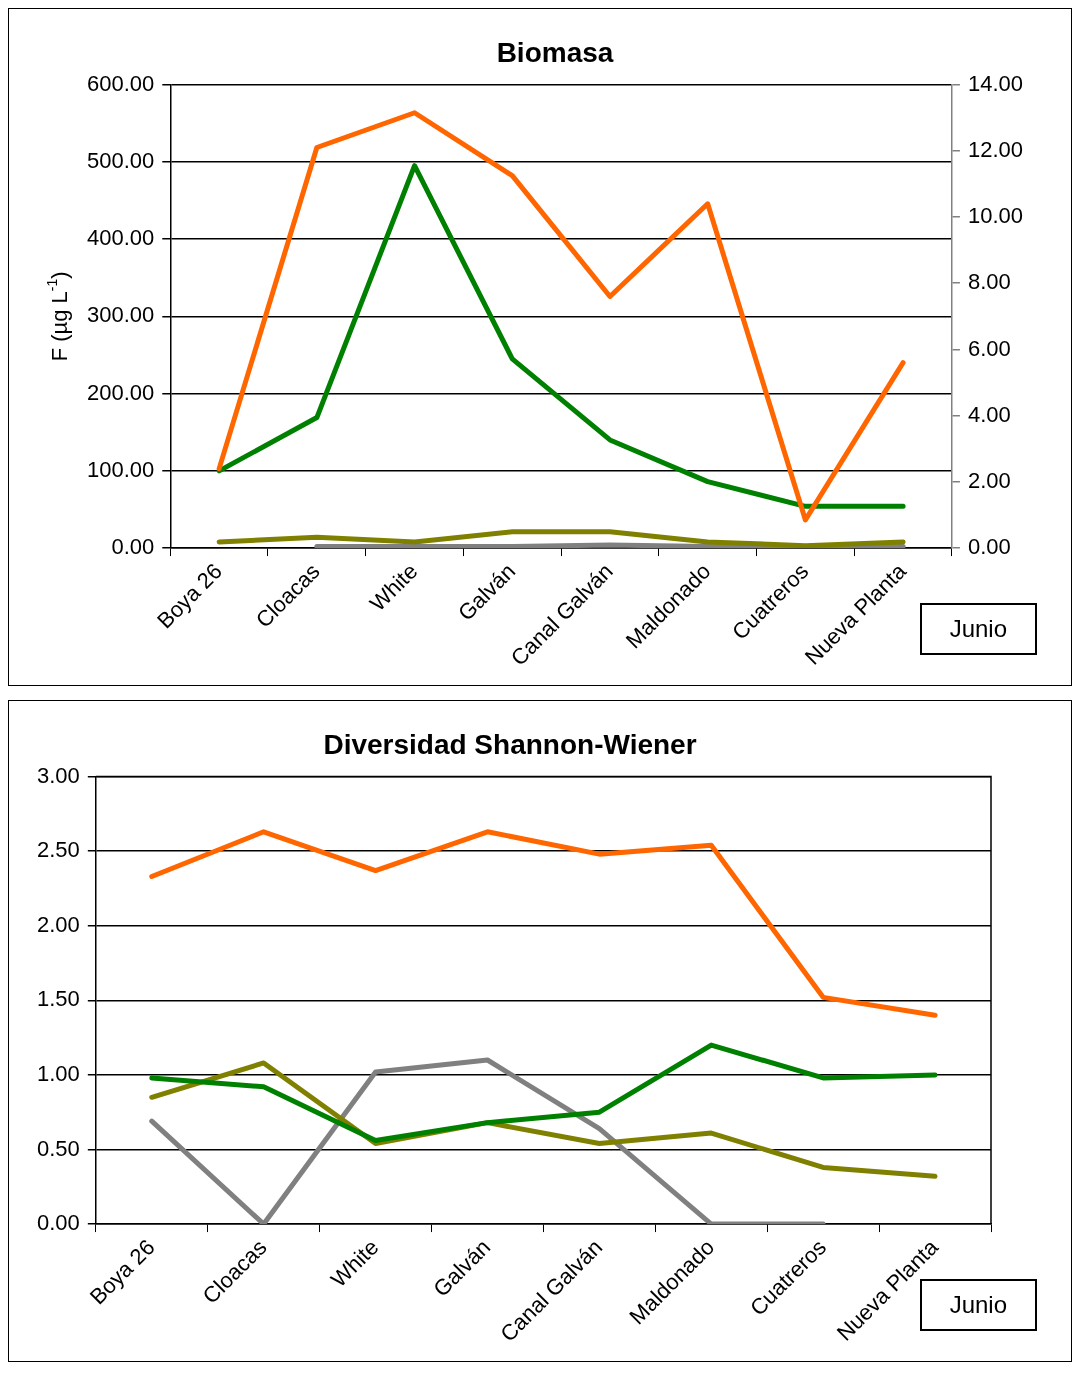 This screenshot has width=1072, height=1374. Describe the element at coordinates (58, 775) in the screenshot. I see `y-tick-label: 3.00` at that location.